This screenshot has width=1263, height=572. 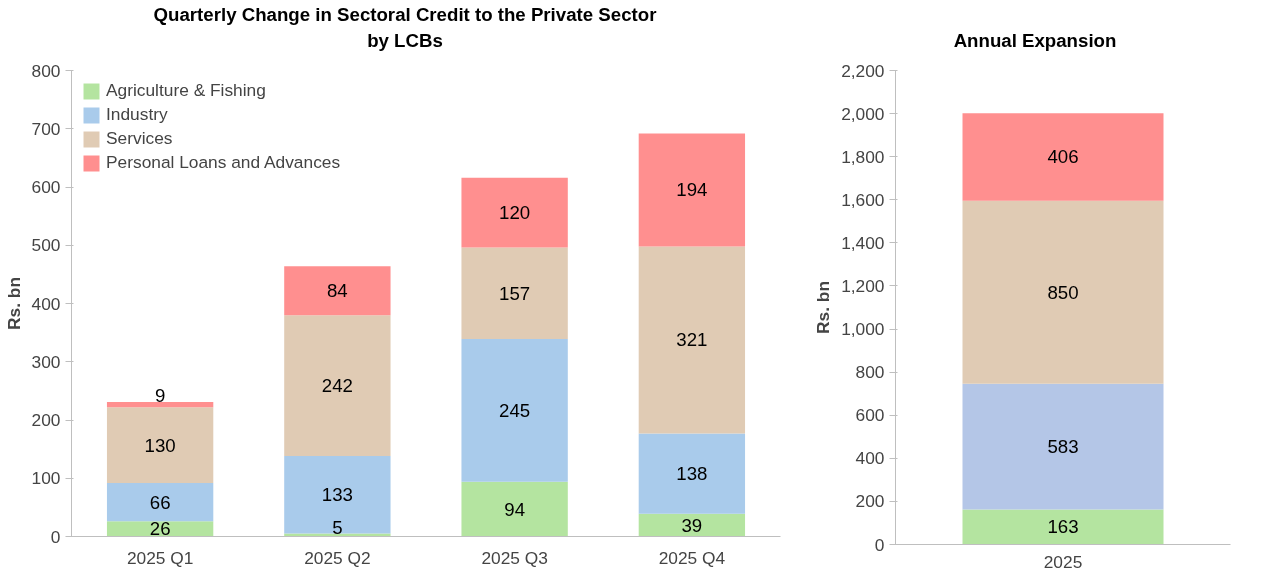 I want to click on y-tick-label: 2,000, so click(x=863, y=113).